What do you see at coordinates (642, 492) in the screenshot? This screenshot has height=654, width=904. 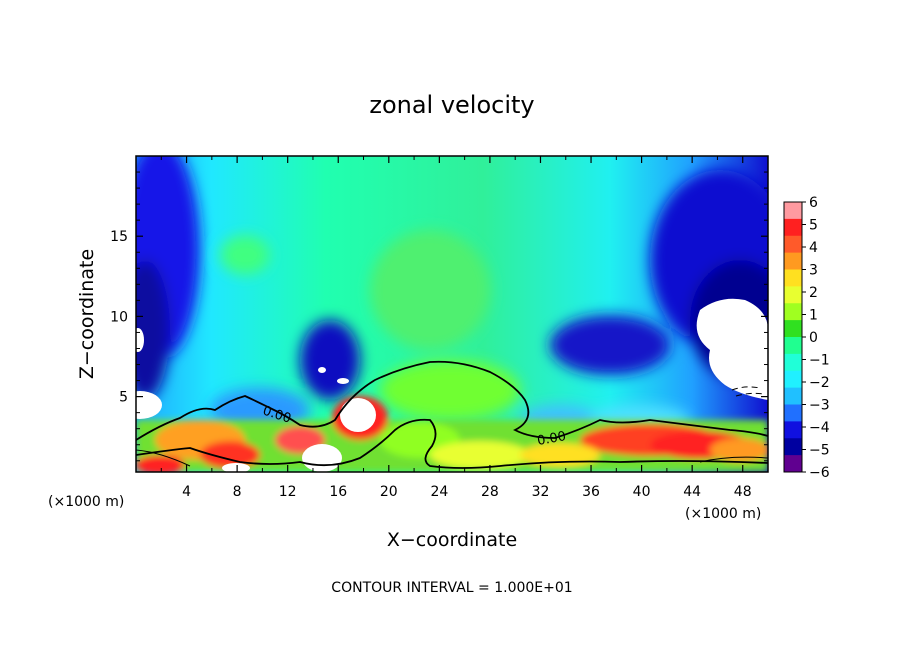 I see `x-tick-label: 40` at bounding box center [642, 492].